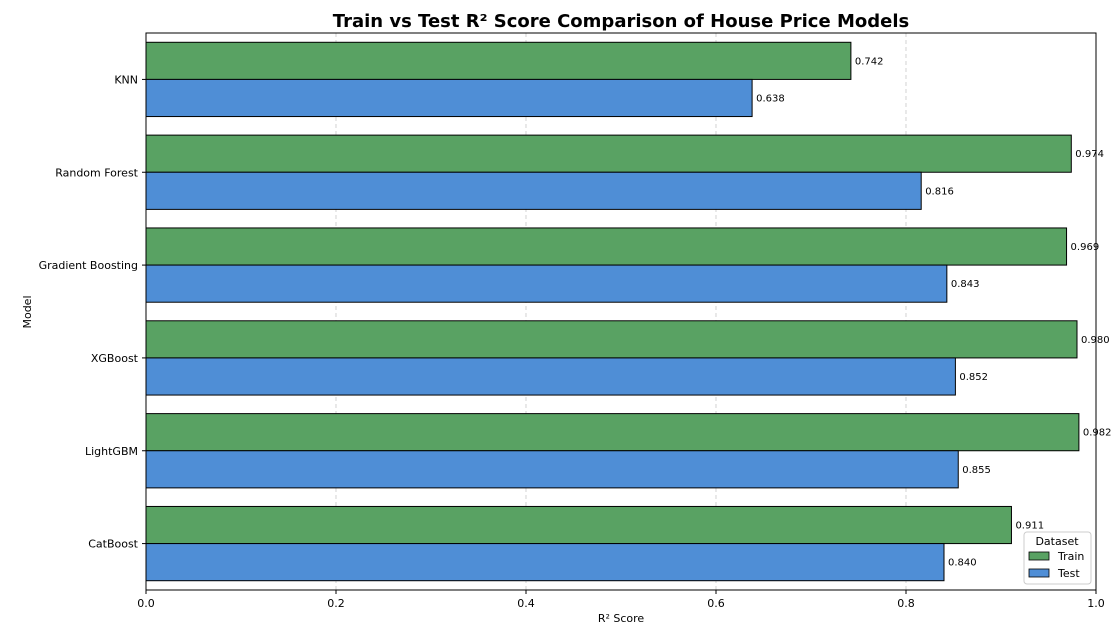  What do you see at coordinates (973, 377) in the screenshot?
I see `data-label: 0.852` at bounding box center [973, 377].